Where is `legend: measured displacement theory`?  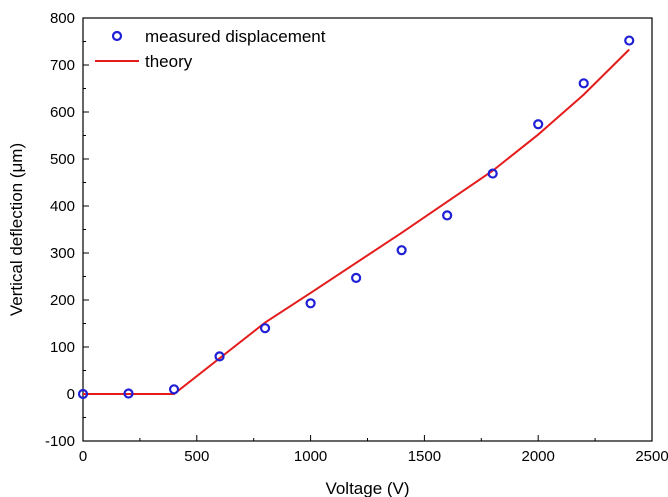 legend: measured displacement theory is located at coordinates (210, 49).